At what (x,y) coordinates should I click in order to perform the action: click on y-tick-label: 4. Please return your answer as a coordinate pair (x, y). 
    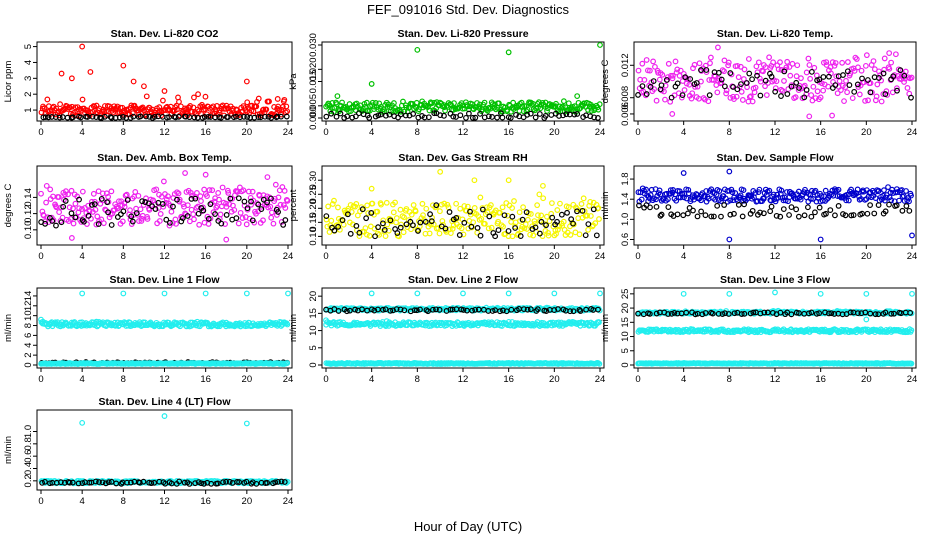
    Looking at the image, I should click on (28, 345).